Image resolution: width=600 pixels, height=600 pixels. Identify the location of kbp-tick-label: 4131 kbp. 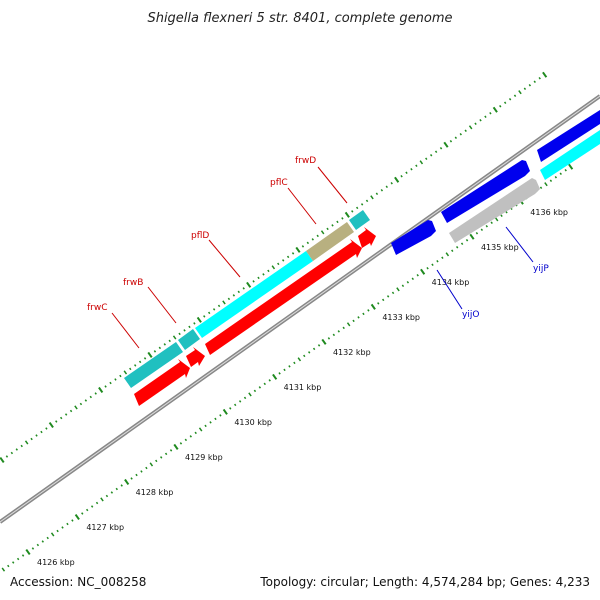
(303, 387).